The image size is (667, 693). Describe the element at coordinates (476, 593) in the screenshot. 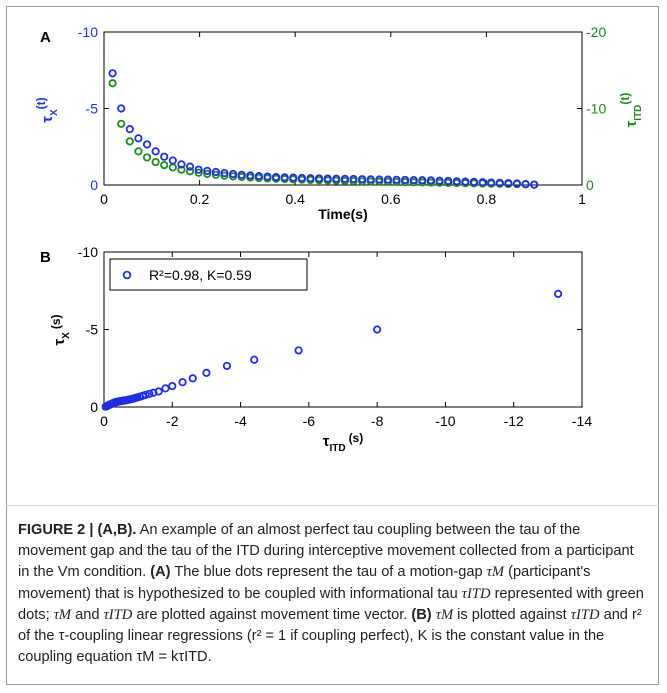

I see `caption-tau-itd-1: τITD` at that location.